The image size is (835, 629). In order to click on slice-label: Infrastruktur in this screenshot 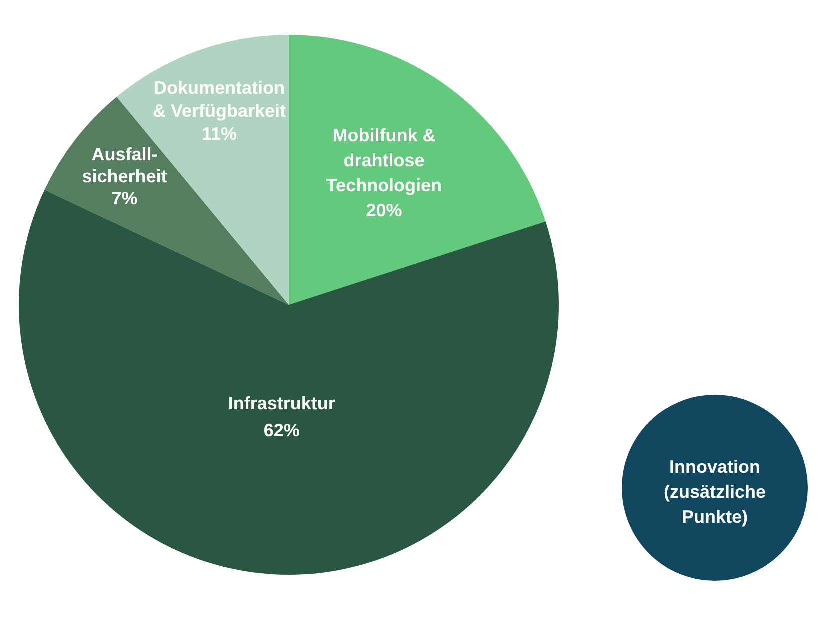, I will do `click(282, 404)`.